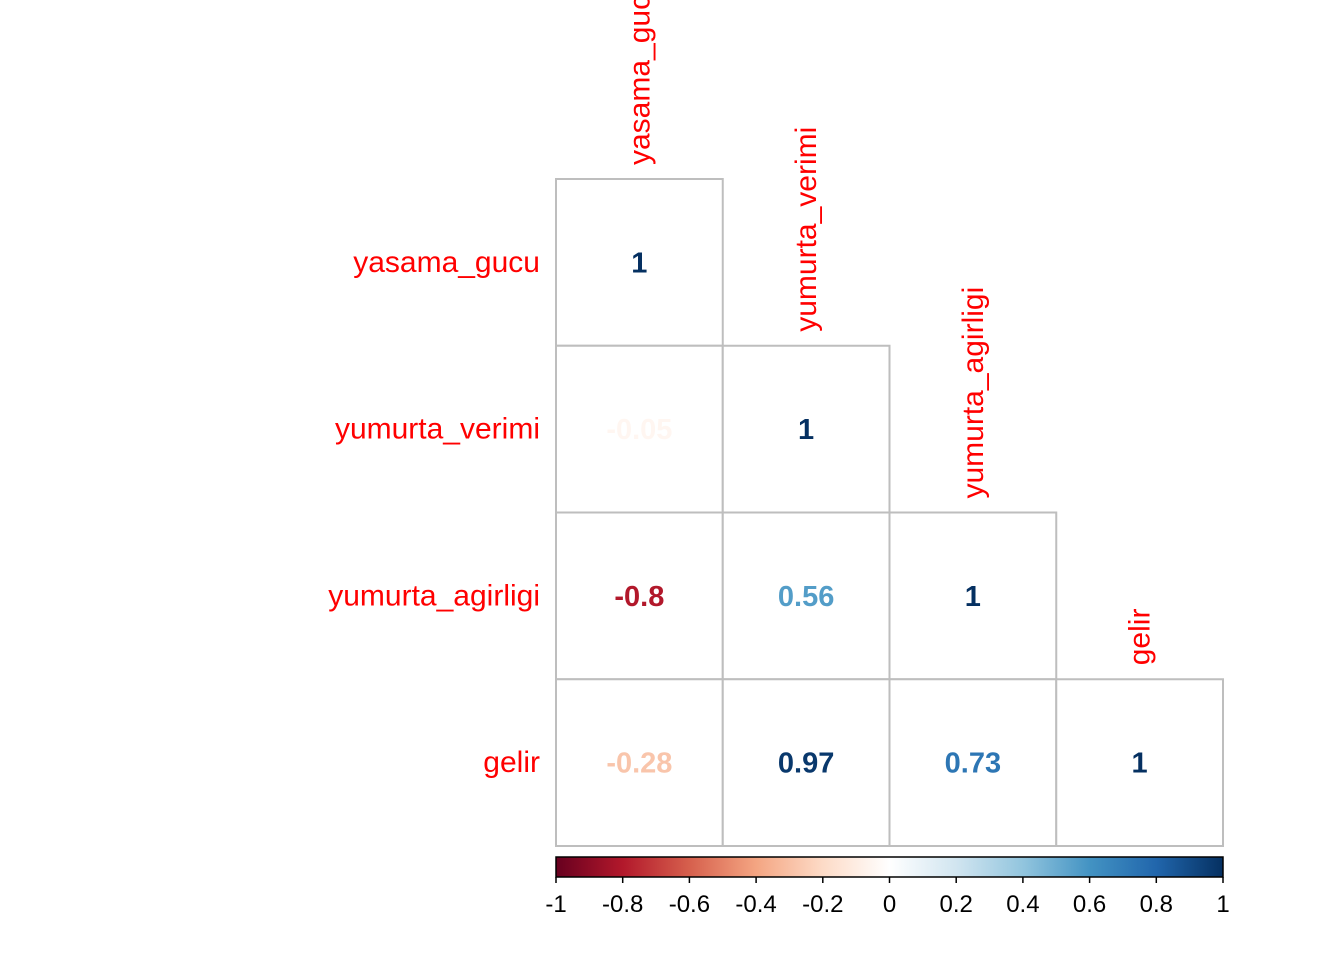 Image resolution: width=1344 pixels, height=960 pixels. Describe the element at coordinates (434, 595) in the screenshot. I see `row-label-yumurta_agirligi: yumurta_agirligi` at that location.